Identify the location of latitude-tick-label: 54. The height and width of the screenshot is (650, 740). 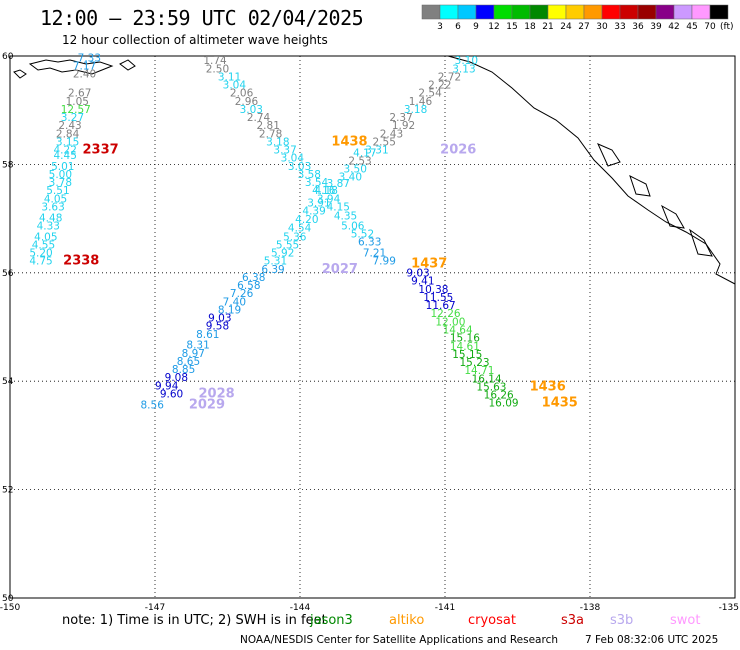
(8, 382).